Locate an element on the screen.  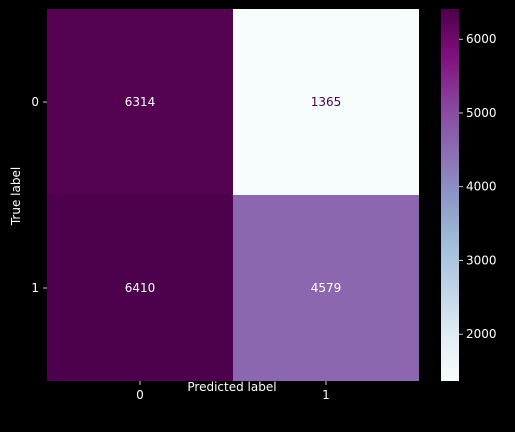
cell-value-label: 1365 is located at coordinates (326, 102).